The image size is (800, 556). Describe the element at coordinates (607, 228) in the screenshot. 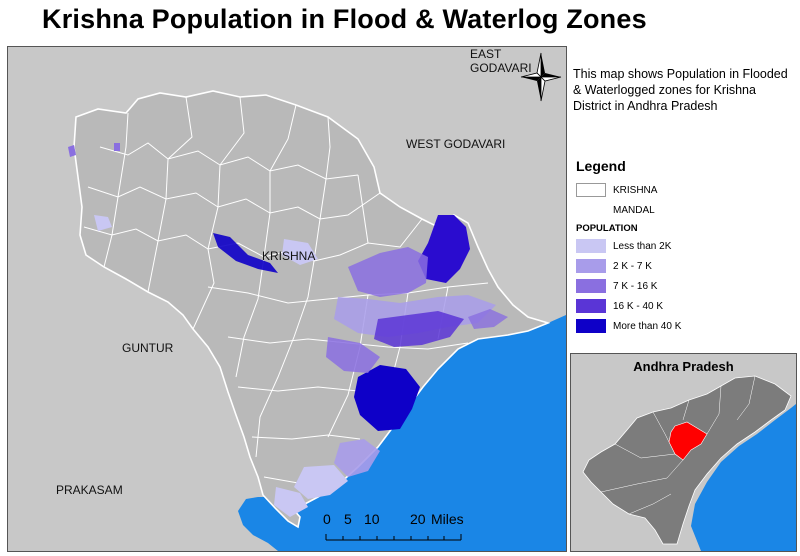

I see `legend-population-heading: POPULATION` at that location.